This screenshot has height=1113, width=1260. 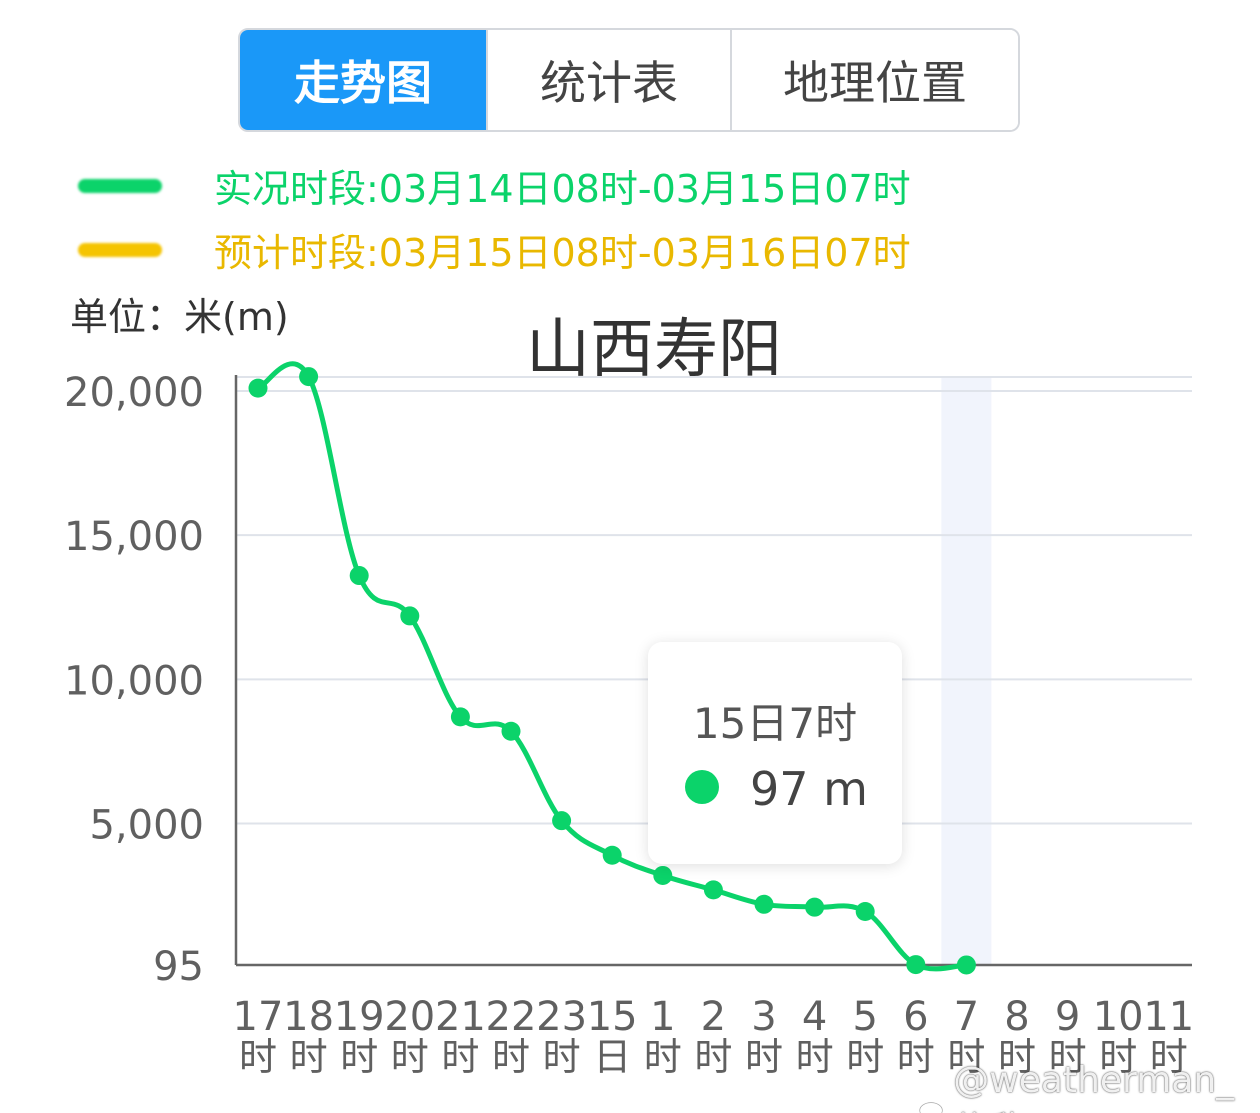 What do you see at coordinates (561, 1017) in the screenshot?
I see `x-tick-label: 23` at bounding box center [561, 1017].